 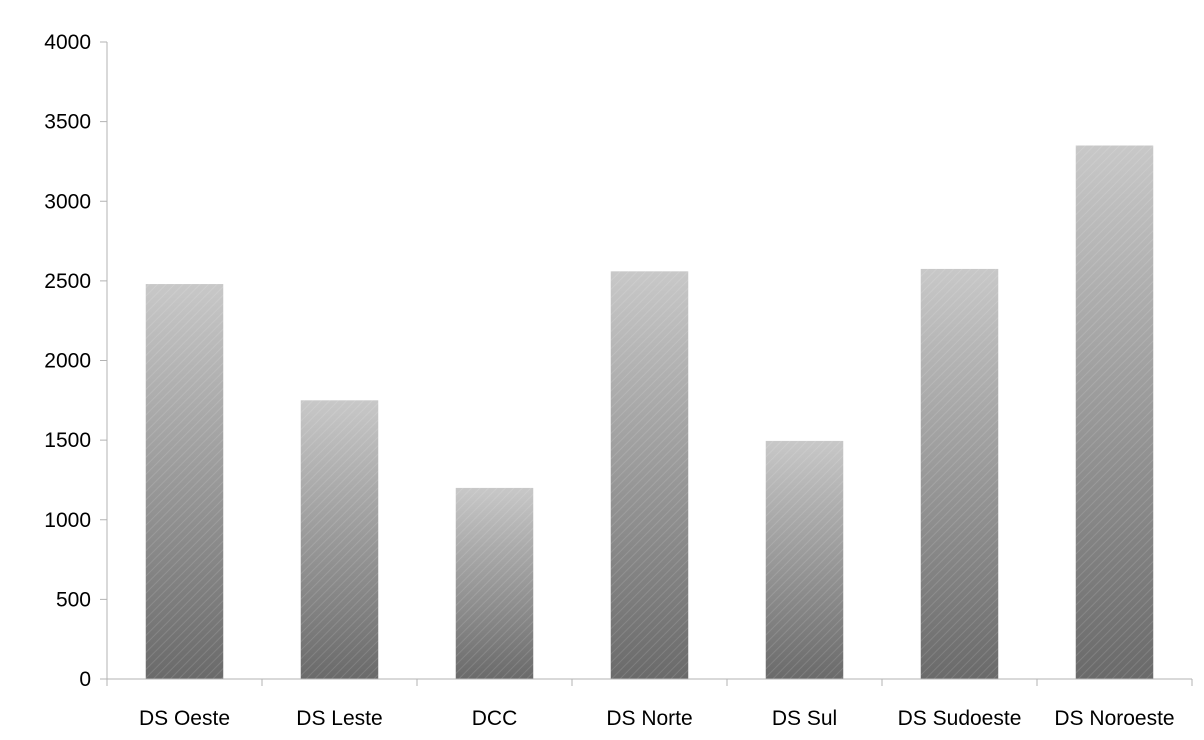 What do you see at coordinates (67, 122) in the screenshot?
I see `y-tick-label: 3500` at bounding box center [67, 122].